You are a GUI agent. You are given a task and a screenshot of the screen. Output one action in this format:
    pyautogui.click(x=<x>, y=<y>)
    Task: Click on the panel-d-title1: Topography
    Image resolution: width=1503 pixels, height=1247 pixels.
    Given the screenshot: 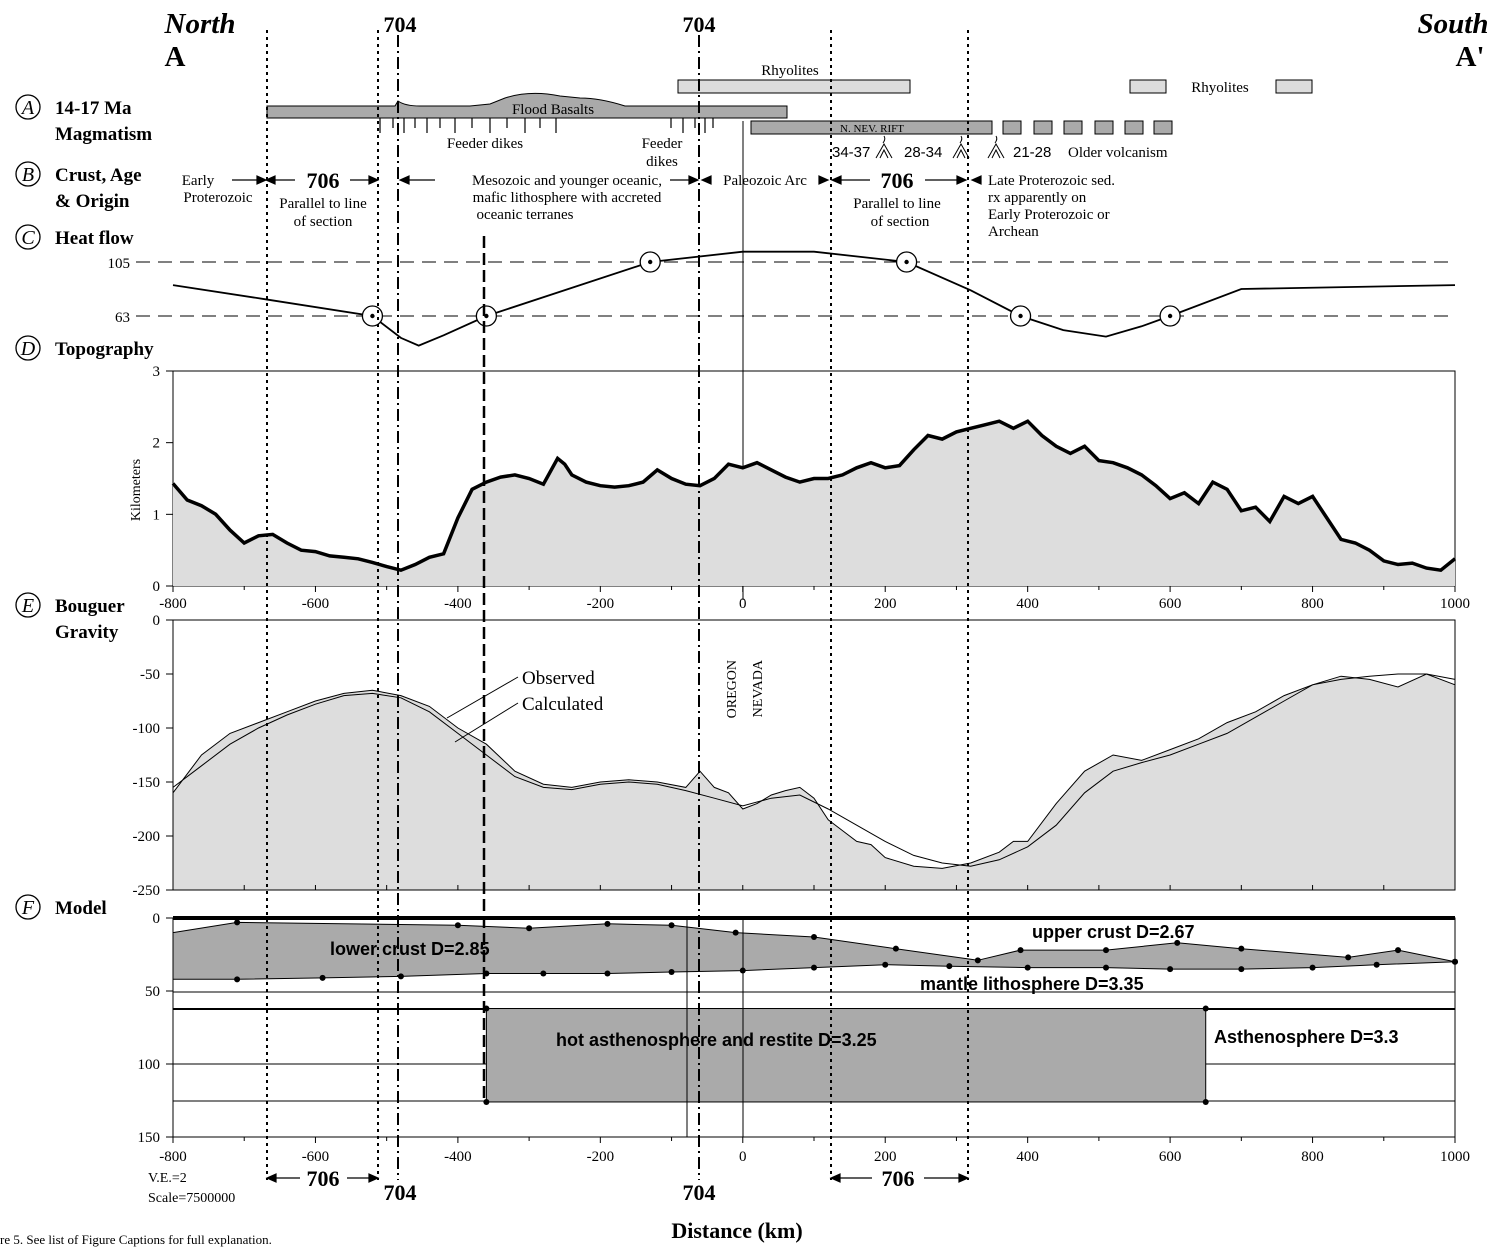 What is the action you would take?
    pyautogui.click(x=104, y=349)
    